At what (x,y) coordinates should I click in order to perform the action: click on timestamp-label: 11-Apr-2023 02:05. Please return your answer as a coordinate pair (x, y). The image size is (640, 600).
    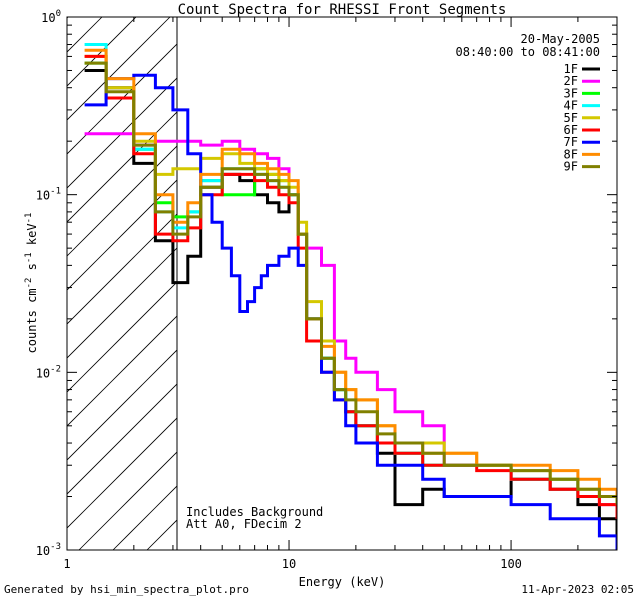
    Looking at the image, I should click on (577, 589).